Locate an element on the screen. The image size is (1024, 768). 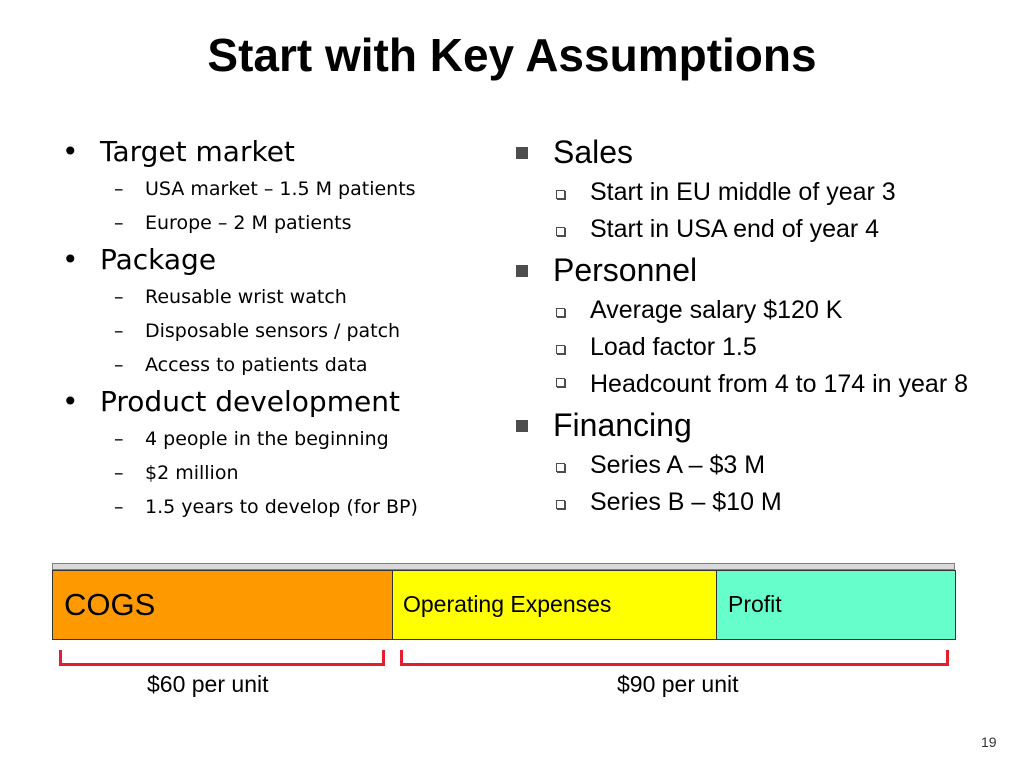
sub-bullet-label: Load factor 1.5 is located at coordinates (673, 347).